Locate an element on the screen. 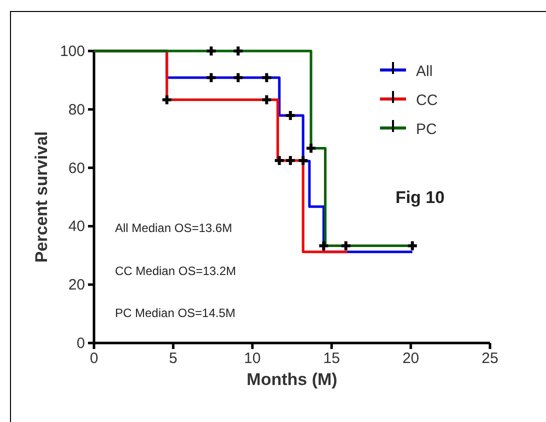 This screenshot has width=546, height=422. y-tick-label: 60 is located at coordinates (76, 168).